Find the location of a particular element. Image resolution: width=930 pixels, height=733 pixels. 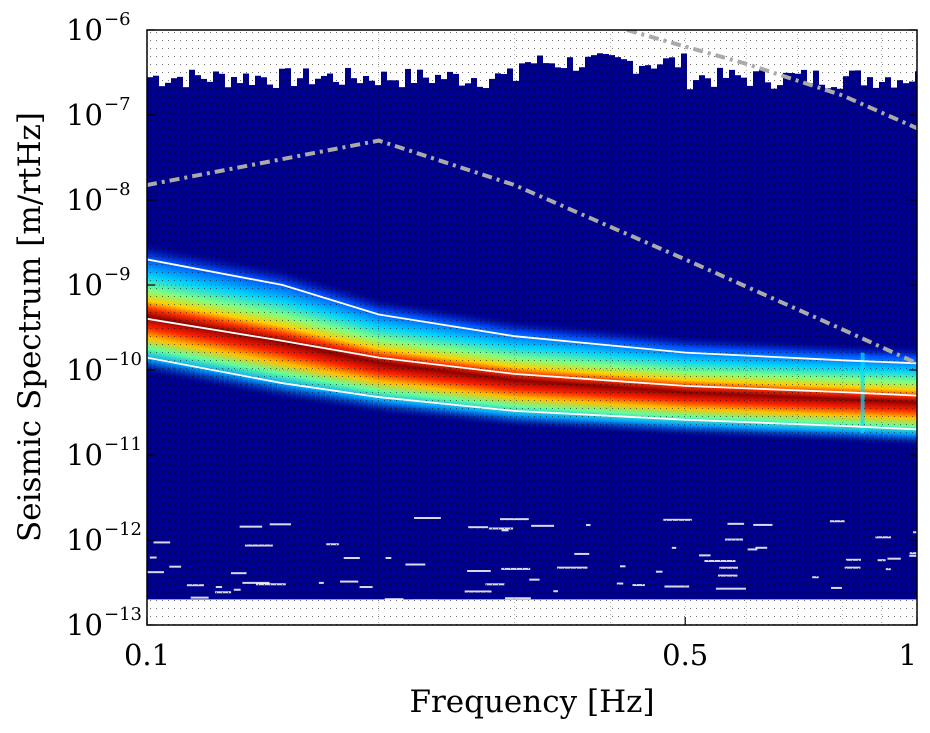

x-axis-ticks: 0.1 0.5 1 is located at coordinates (521, 644).